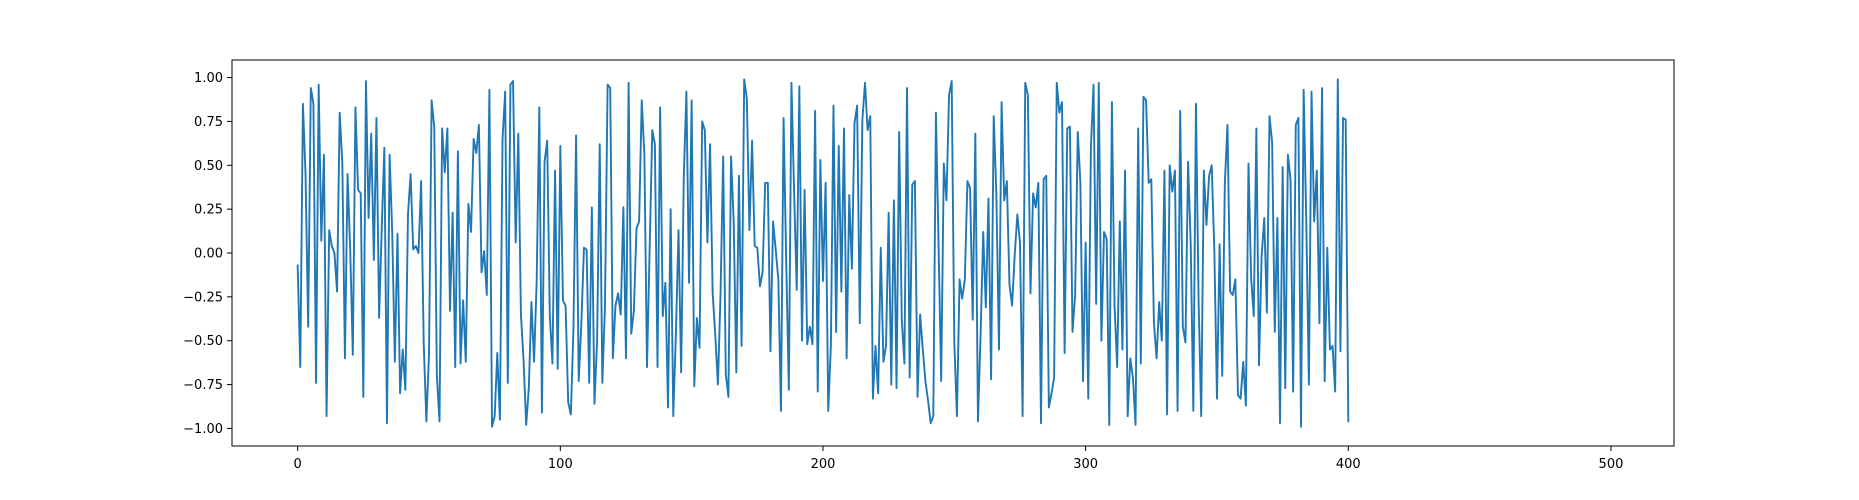 The image size is (1859, 500). I want to click on x-tick-label: 0, so click(298, 464).